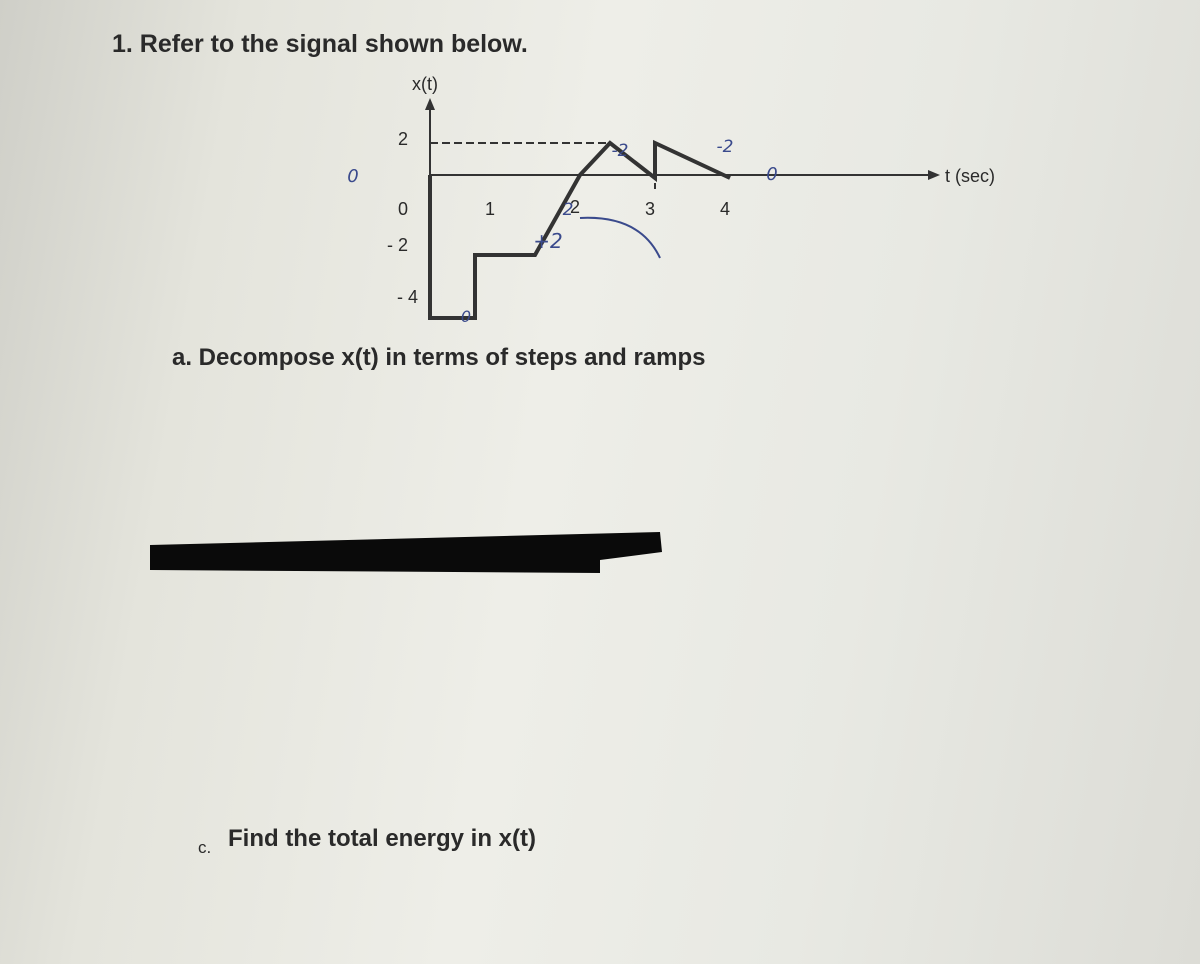 The height and width of the screenshot is (969, 1200). Describe the element at coordinates (568, 210) in the screenshot. I see `hand-note: 2` at that location.